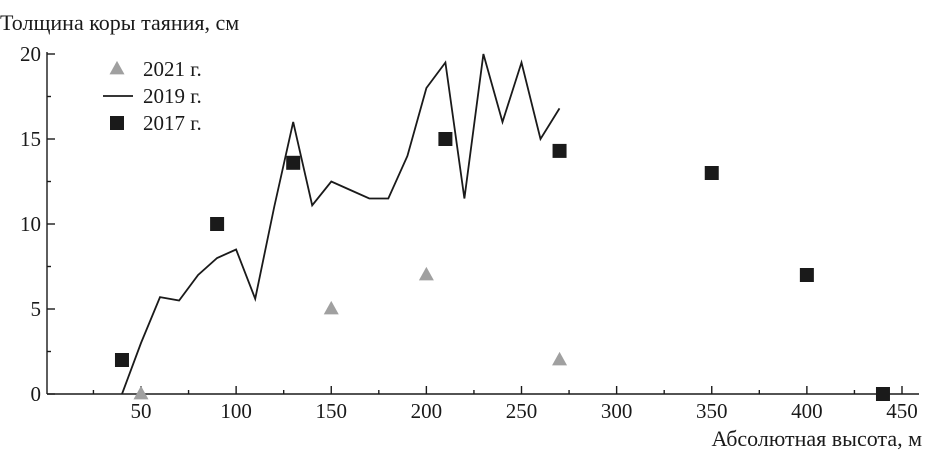 The image size is (926, 453). I want to click on legend-item: 2017 г., so click(156, 123).